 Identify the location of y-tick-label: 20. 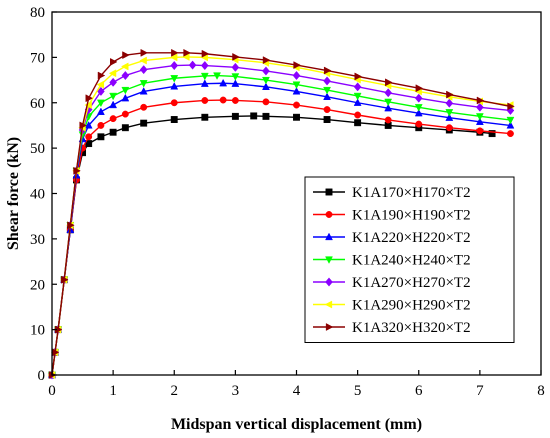
(37, 285).